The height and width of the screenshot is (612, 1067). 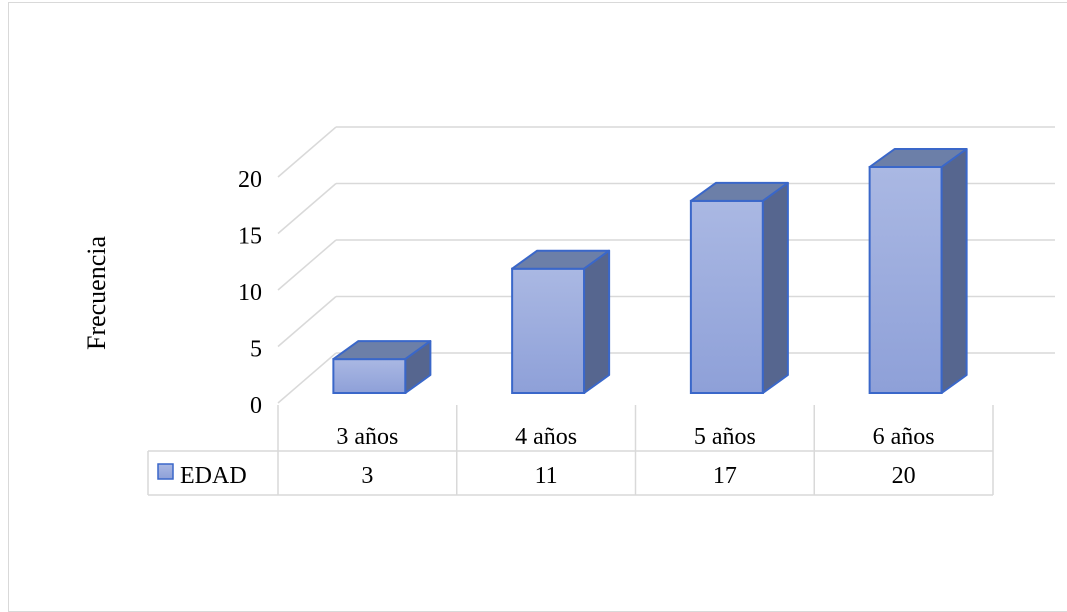 What do you see at coordinates (546, 437) in the screenshot?
I see `category-label: 4 años` at bounding box center [546, 437].